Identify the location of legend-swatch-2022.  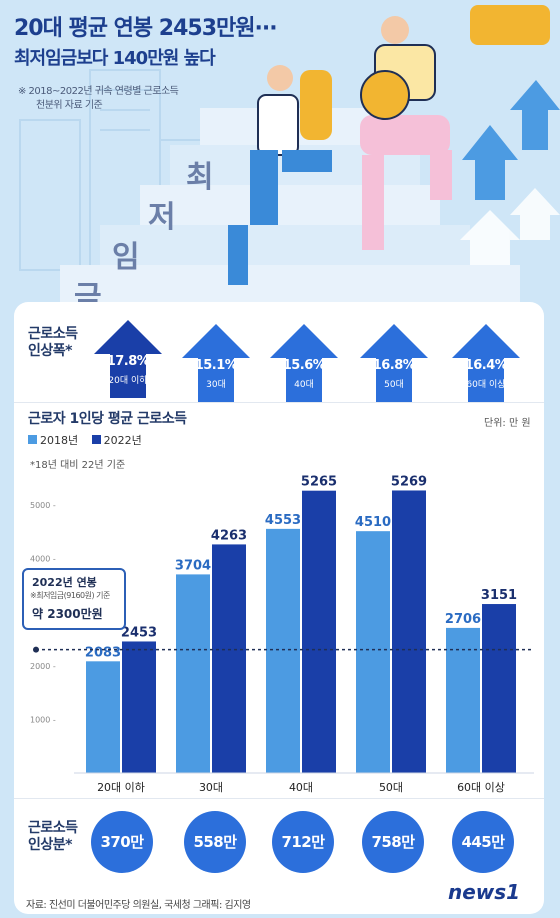
(96, 439).